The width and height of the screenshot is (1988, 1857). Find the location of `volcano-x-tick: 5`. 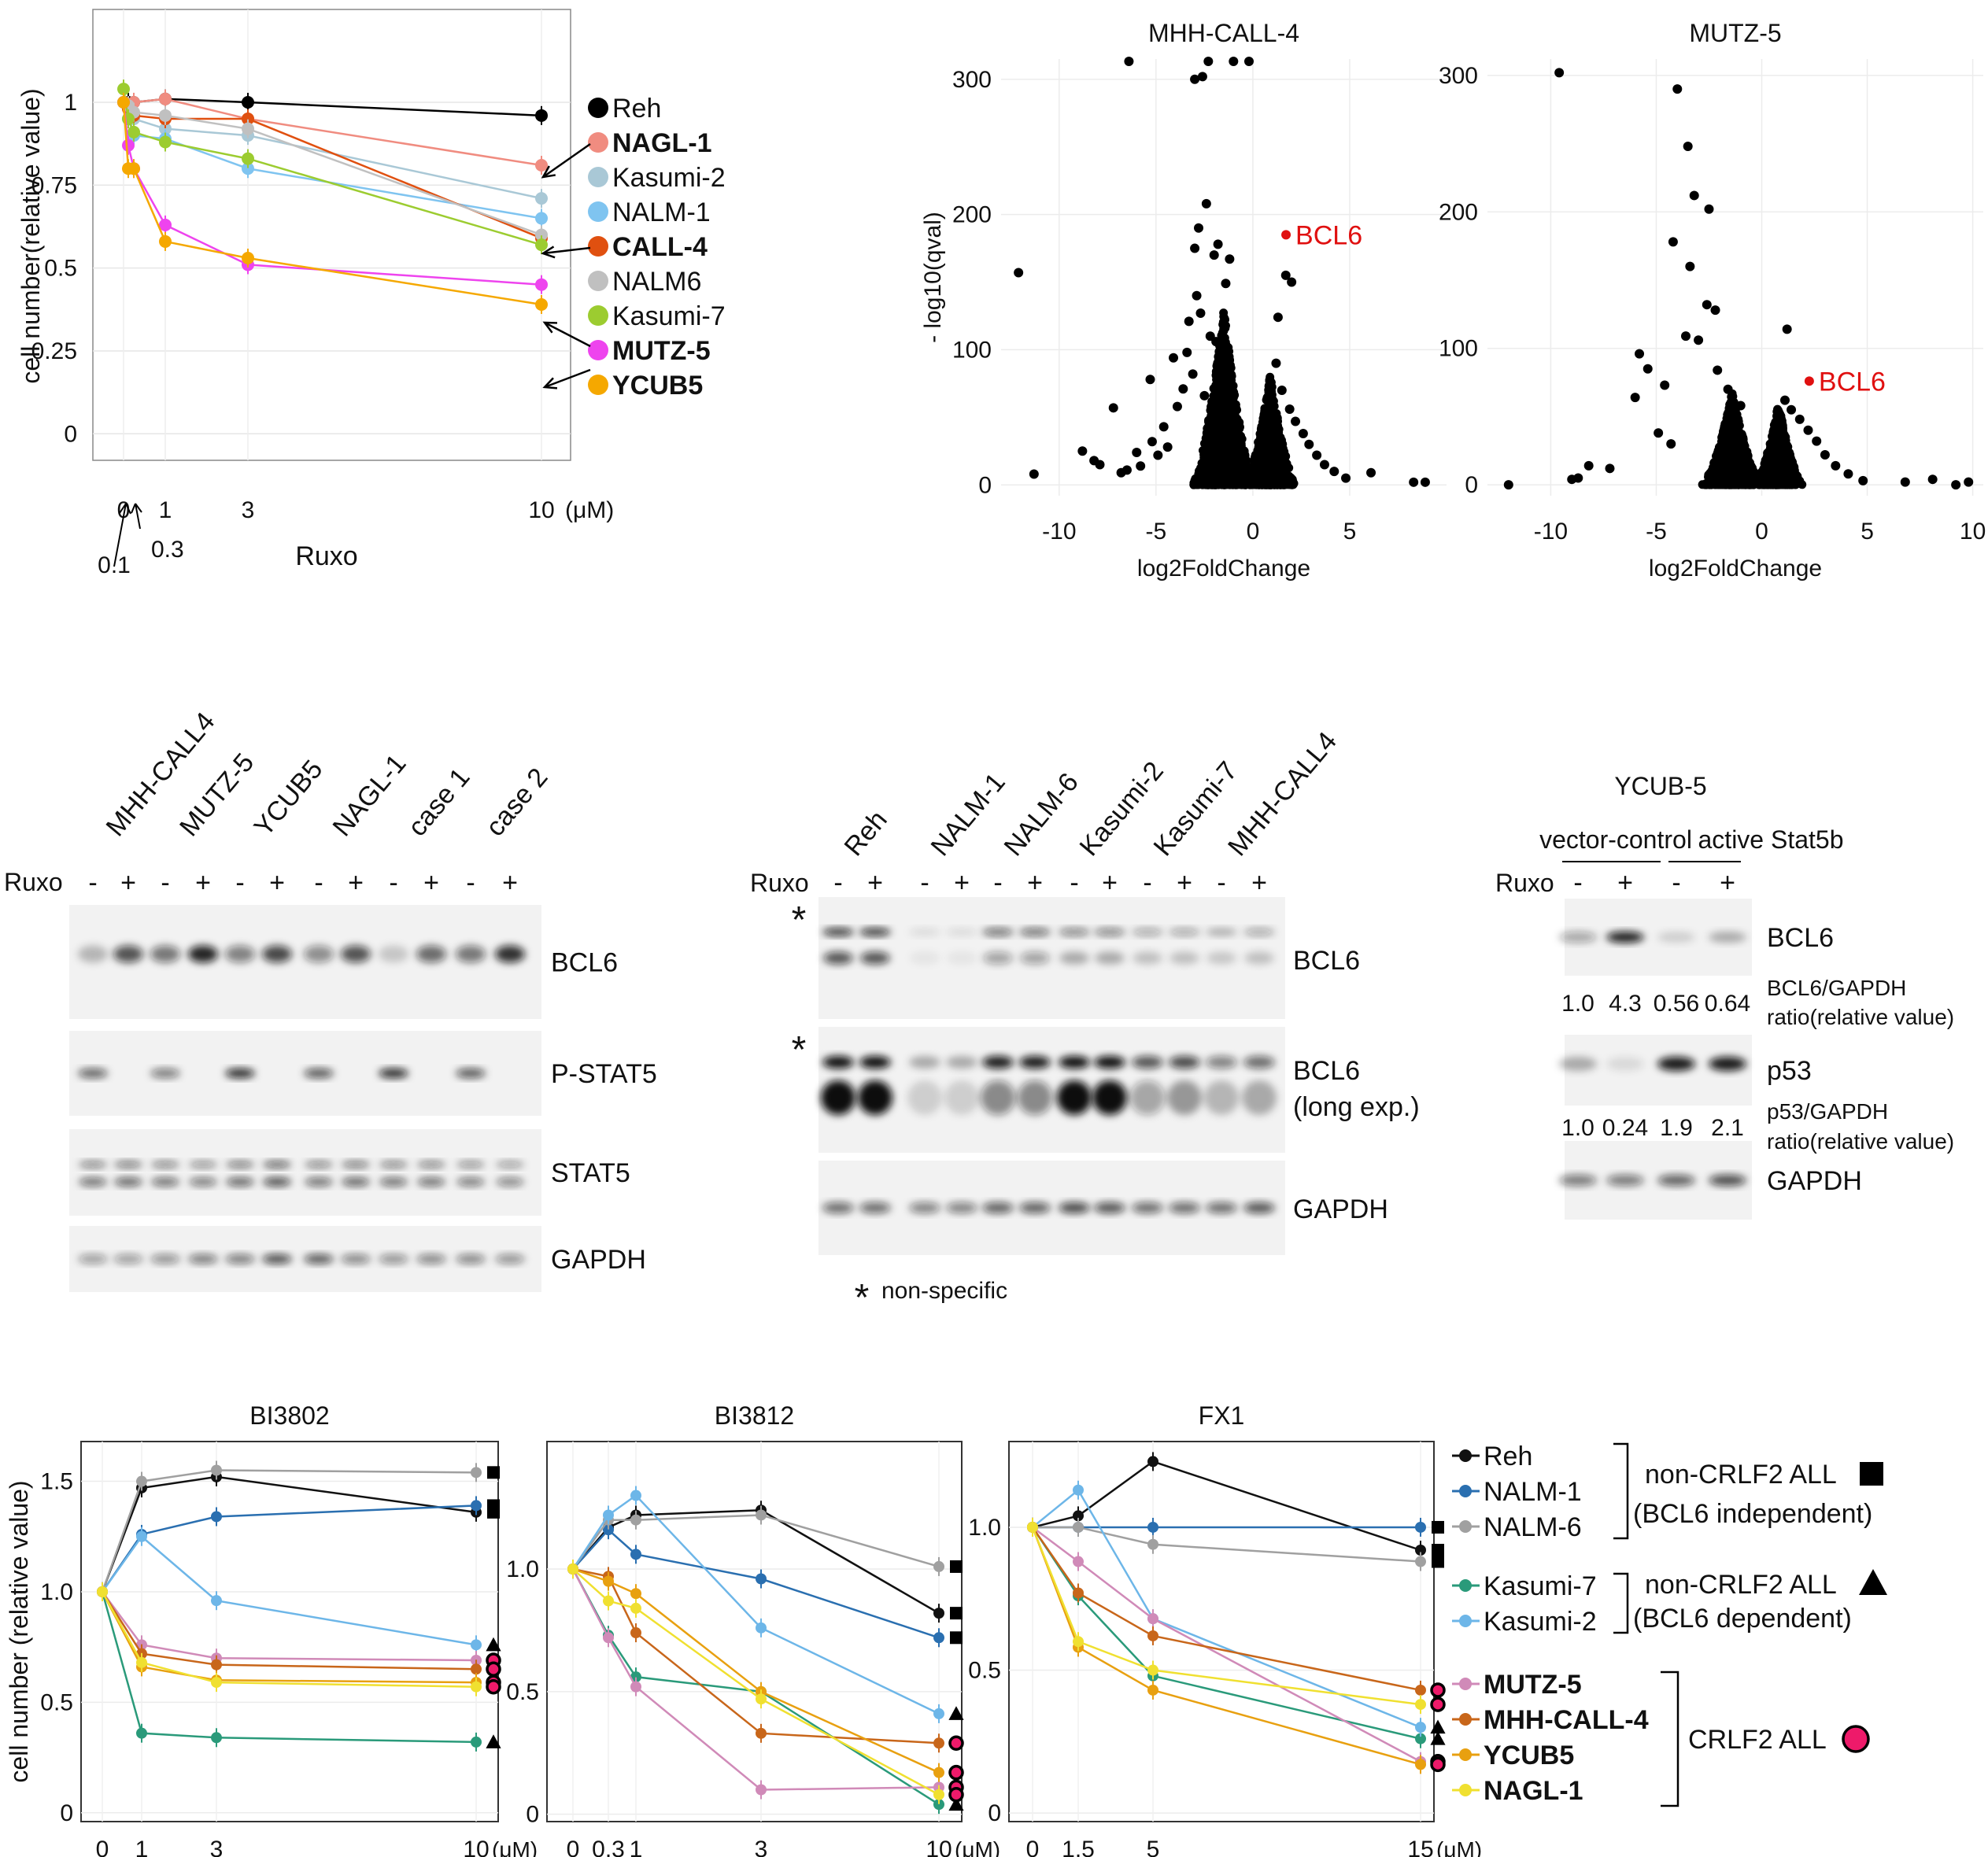

volcano-x-tick: 5 is located at coordinates (1350, 532).